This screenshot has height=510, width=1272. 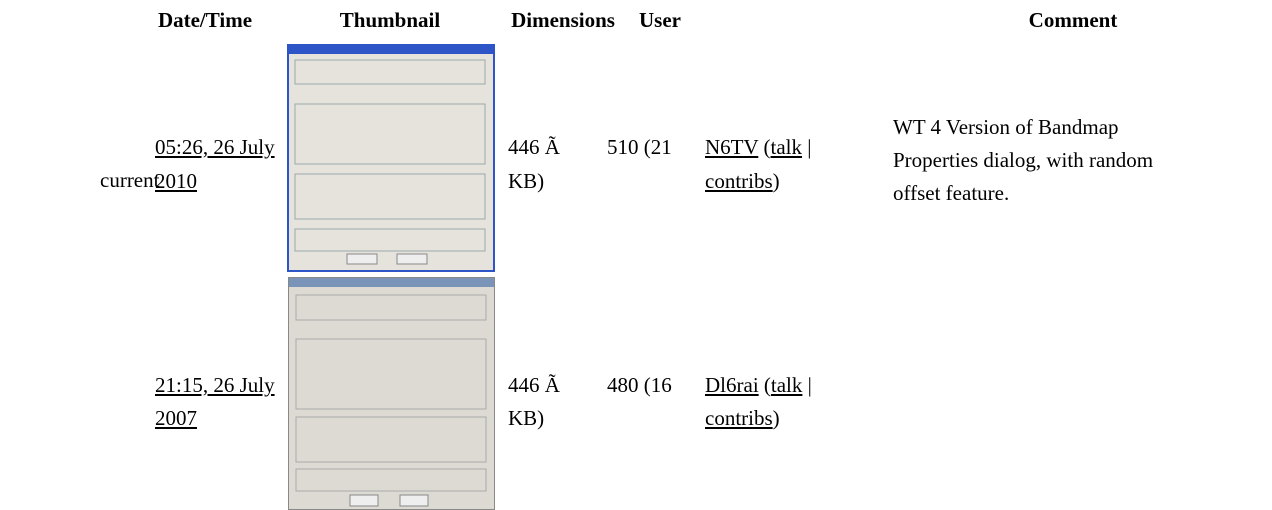 What do you see at coordinates (732, 385) in the screenshot?
I see `user-link: Dl6rai` at bounding box center [732, 385].